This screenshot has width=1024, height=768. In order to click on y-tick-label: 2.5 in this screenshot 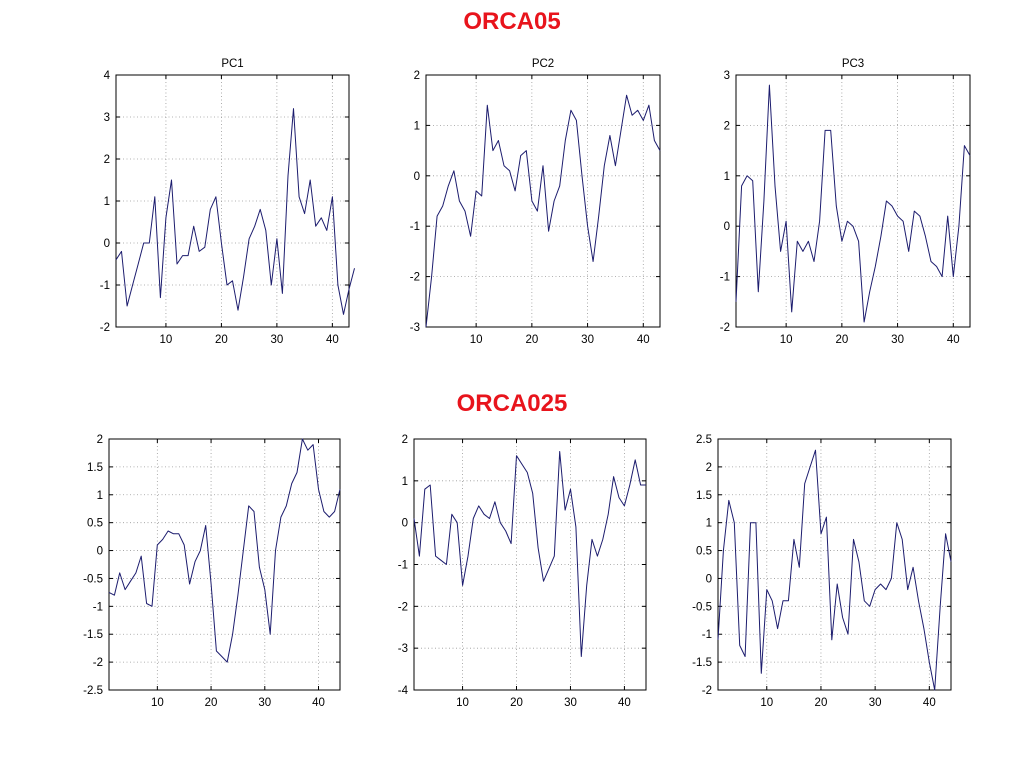, I will do `click(704, 440)`.